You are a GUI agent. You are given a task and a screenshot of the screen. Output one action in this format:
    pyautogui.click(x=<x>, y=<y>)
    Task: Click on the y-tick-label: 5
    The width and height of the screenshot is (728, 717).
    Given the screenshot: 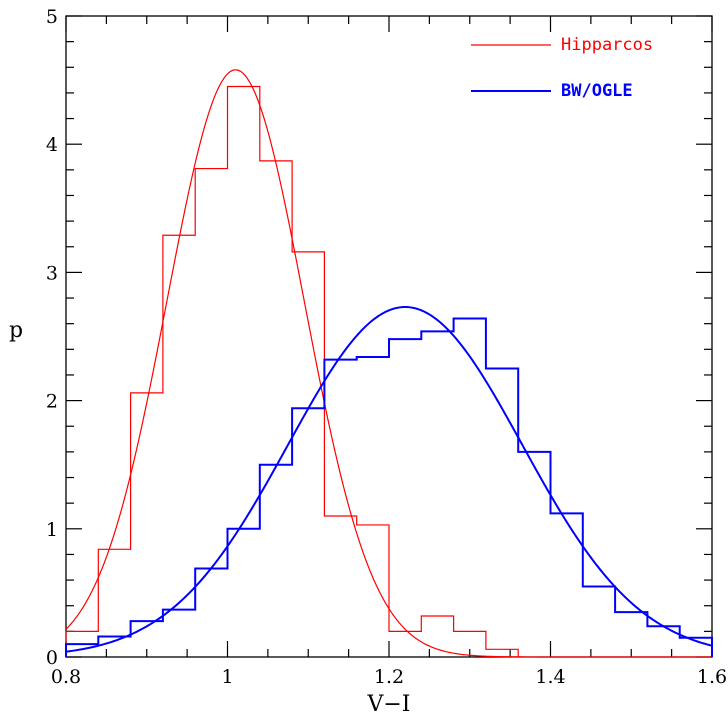 What is the action you would take?
    pyautogui.click(x=52, y=17)
    